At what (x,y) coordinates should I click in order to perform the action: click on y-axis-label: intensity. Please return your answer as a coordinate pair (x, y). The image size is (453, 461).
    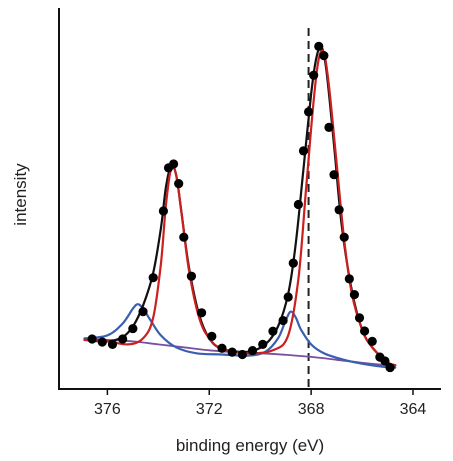
    Looking at the image, I should click on (20, 194).